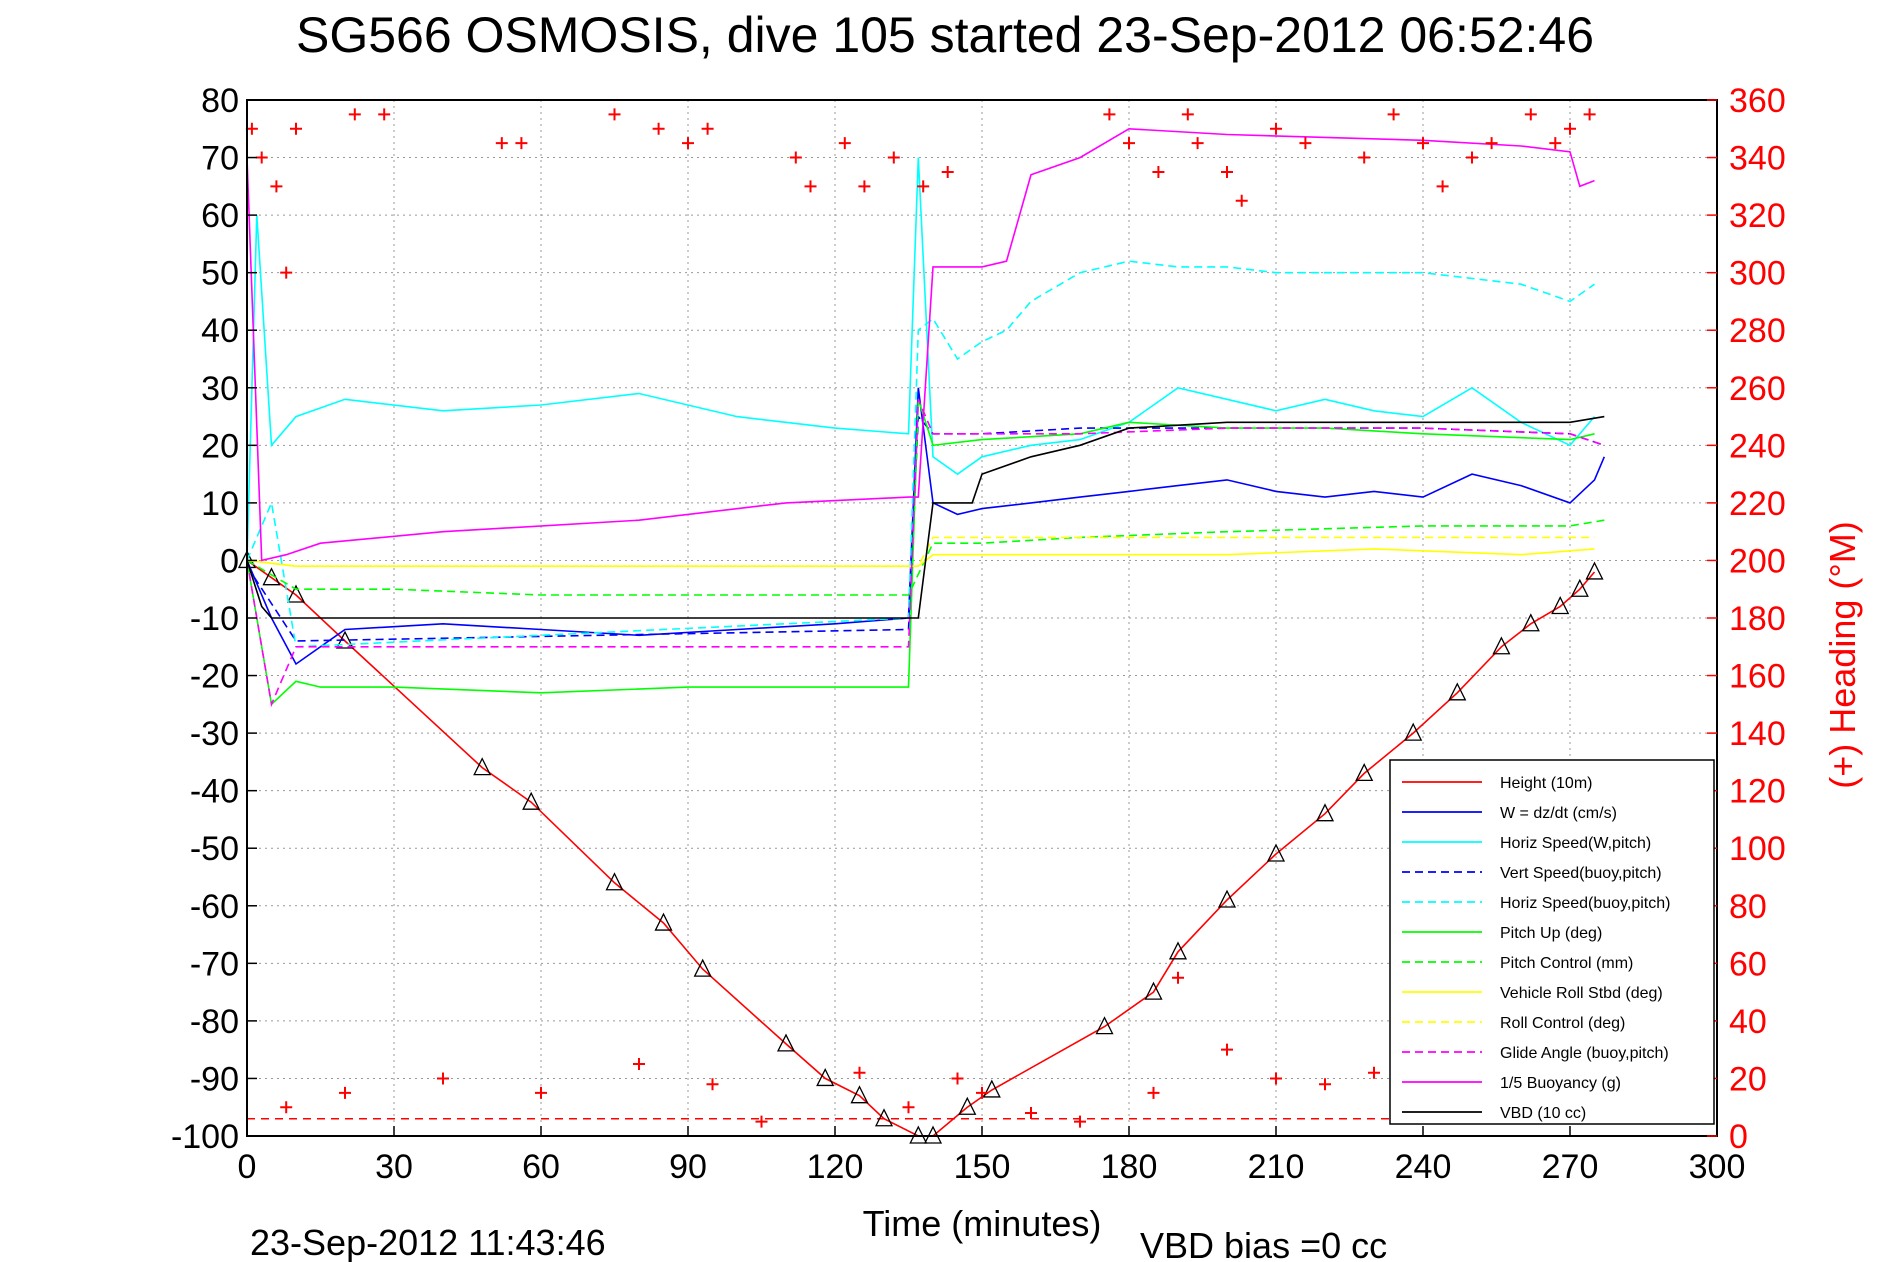  What do you see at coordinates (1842, 654) in the screenshot?
I see `y-axis-right-label: (+) Heading (°M)` at bounding box center [1842, 654].